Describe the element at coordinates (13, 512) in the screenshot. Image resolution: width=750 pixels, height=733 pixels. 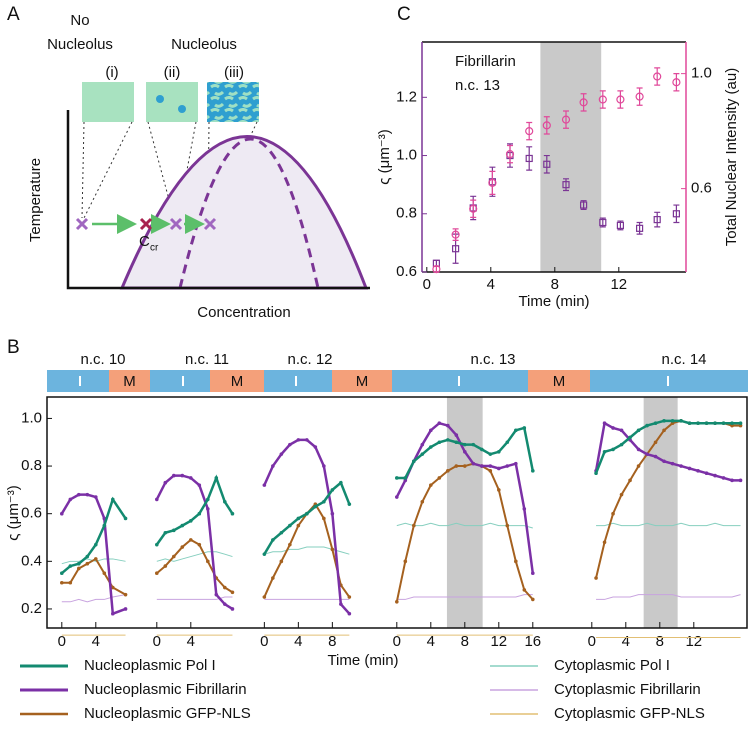
I see `y-axis-label: ς (μm⁻³)` at that location.